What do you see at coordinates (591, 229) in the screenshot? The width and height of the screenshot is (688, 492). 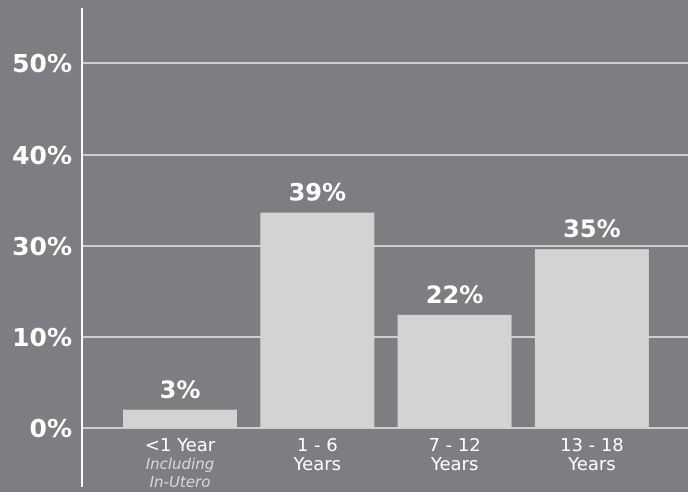 I see `data-label: 35%` at bounding box center [591, 229].